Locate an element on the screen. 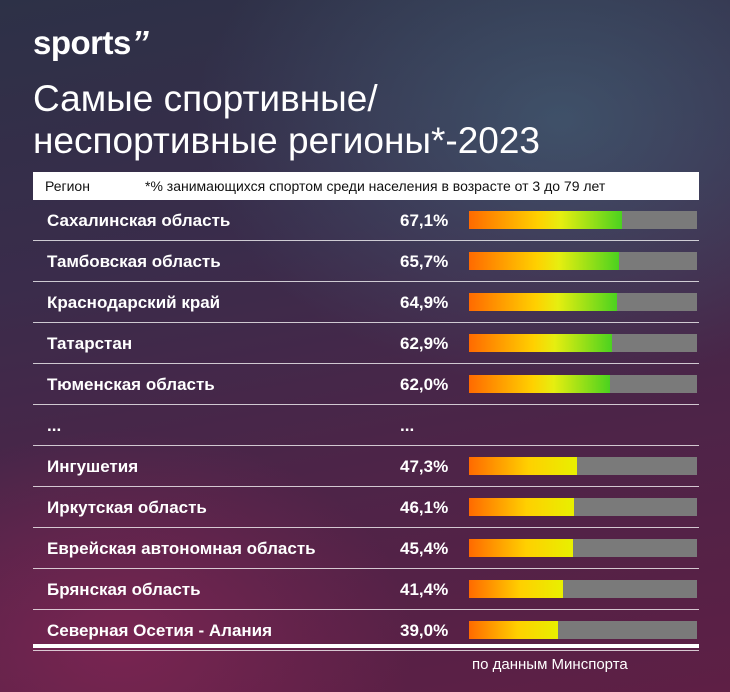 The image size is (730, 692). logo-mark: ’’ is located at coordinates (140, 42).